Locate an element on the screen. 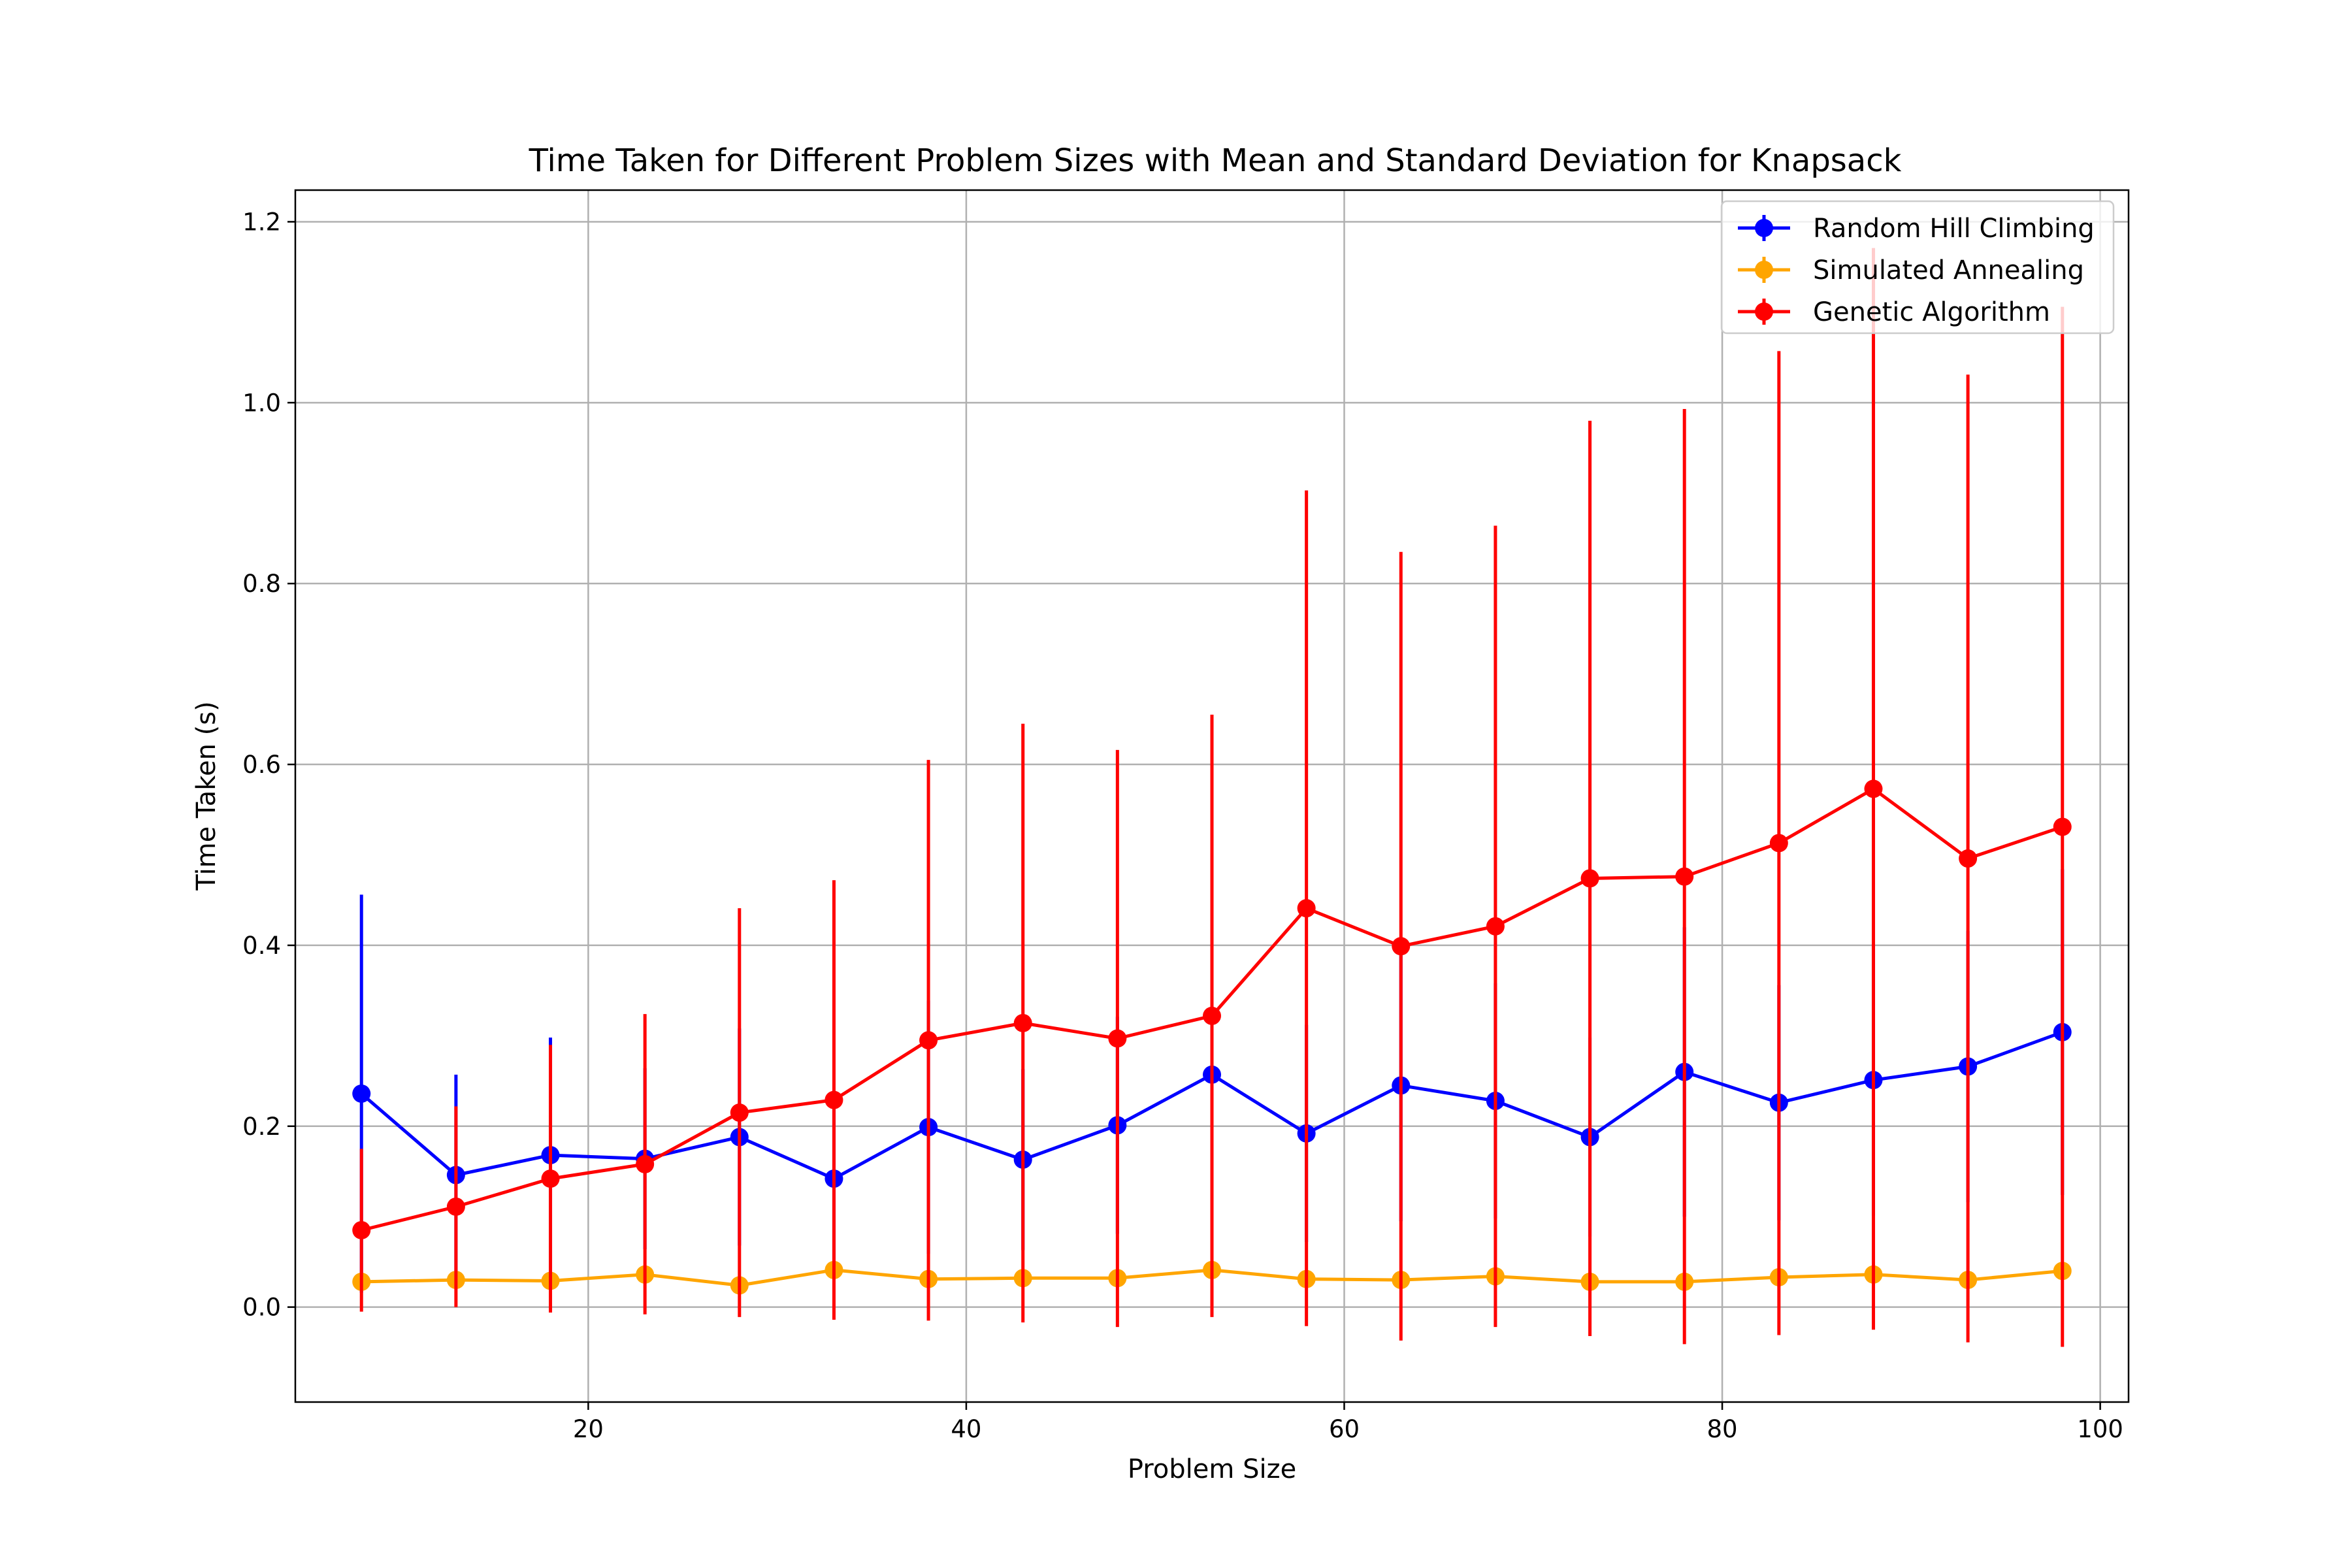  y-axis-ticks: 0.0 0.2 0.4 0.6 0.8 1.0 1.2 is located at coordinates (268, 765).